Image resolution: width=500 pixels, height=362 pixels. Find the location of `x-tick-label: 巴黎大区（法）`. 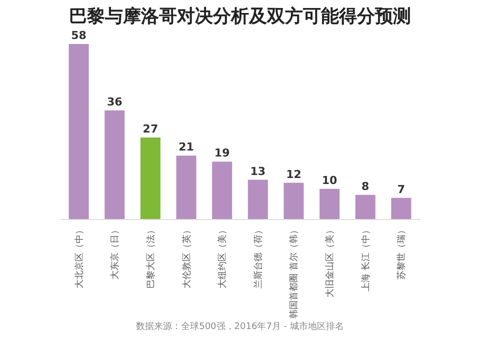

x-tick-label: 巴黎大区（法） is located at coordinates (150, 257).